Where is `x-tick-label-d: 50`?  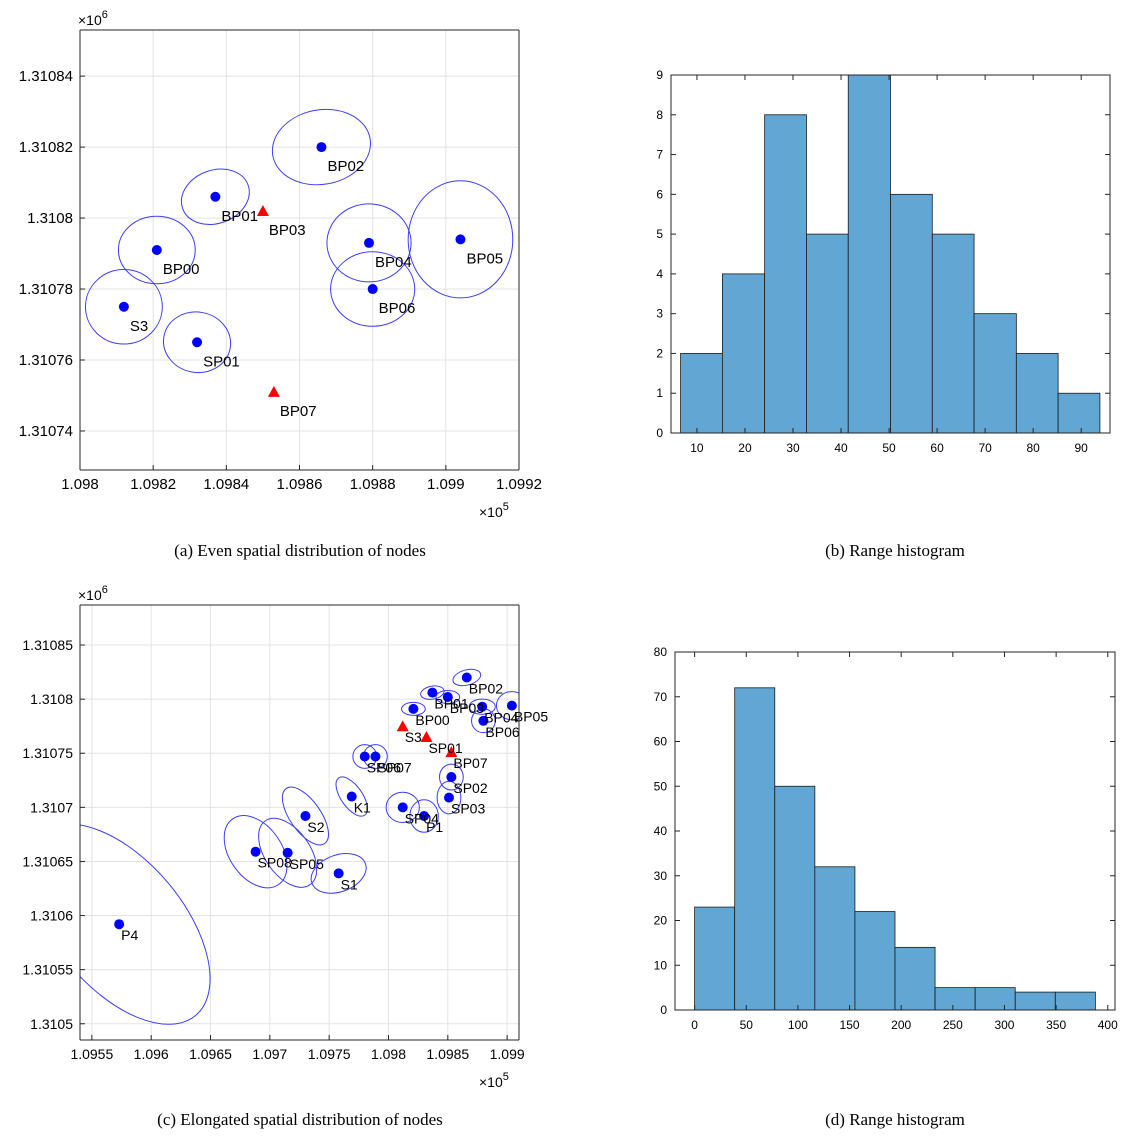
x-tick-label-d: 50 is located at coordinates (747, 1025).